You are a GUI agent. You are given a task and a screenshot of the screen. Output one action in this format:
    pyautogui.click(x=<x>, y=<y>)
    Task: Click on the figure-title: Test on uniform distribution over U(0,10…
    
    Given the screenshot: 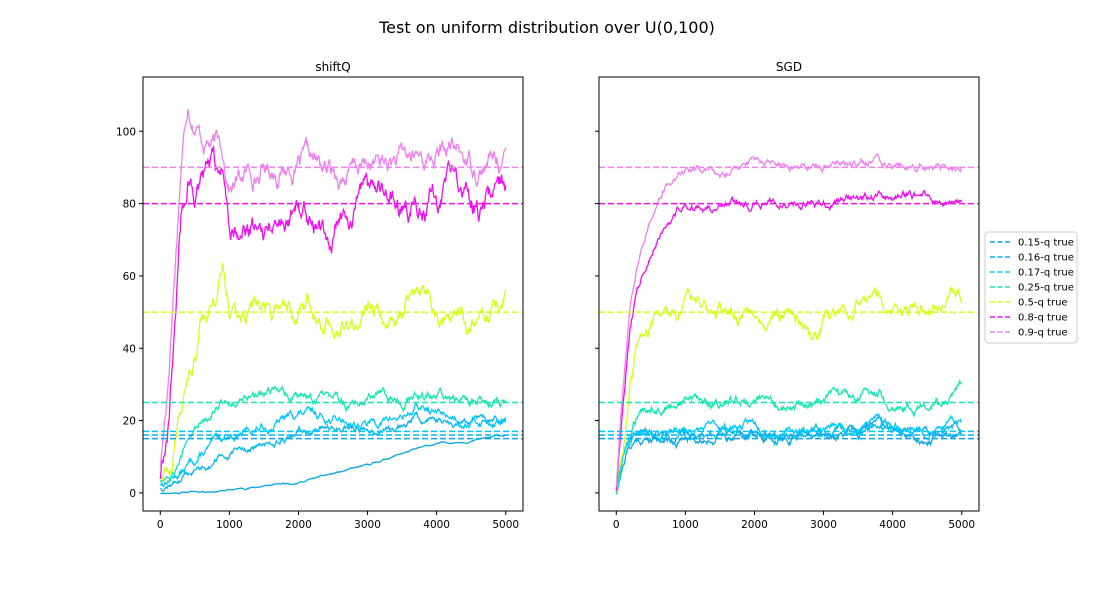 What is the action you would take?
    pyautogui.click(x=546, y=27)
    